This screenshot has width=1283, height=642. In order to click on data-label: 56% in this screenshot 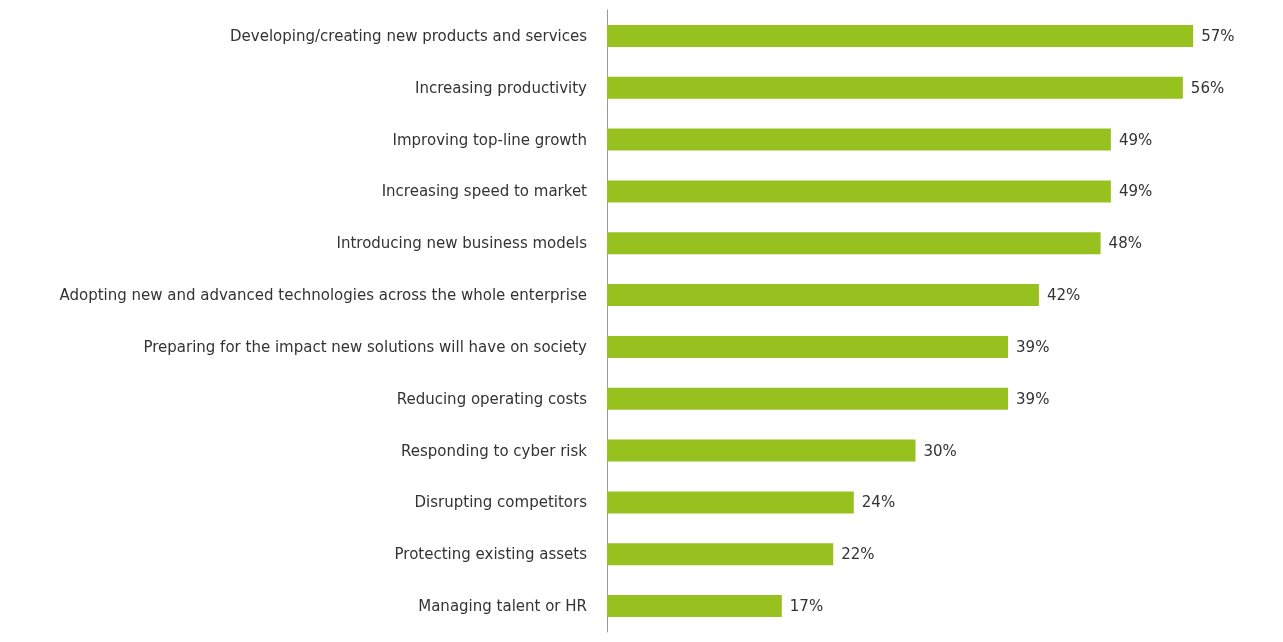, I will do `click(1207, 87)`.